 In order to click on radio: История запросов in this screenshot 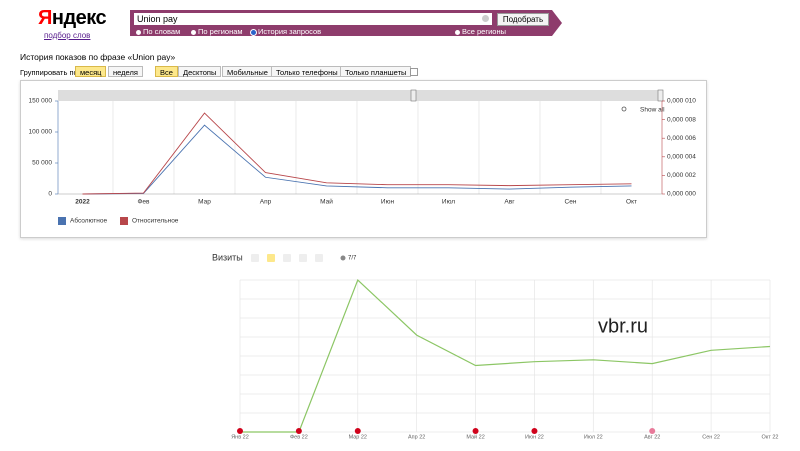, I will do `click(286, 31)`.